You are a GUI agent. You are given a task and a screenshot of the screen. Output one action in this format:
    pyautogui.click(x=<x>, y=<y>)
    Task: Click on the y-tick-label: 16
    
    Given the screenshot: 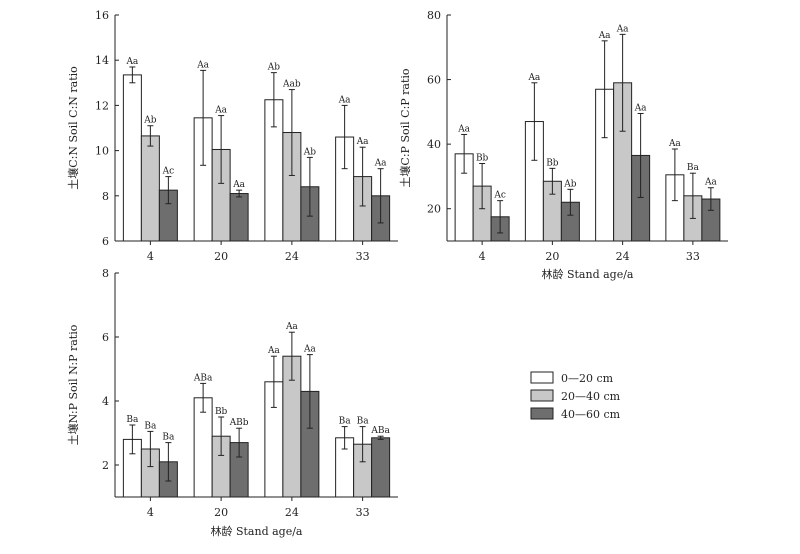 What is the action you would take?
    pyautogui.click(x=102, y=15)
    